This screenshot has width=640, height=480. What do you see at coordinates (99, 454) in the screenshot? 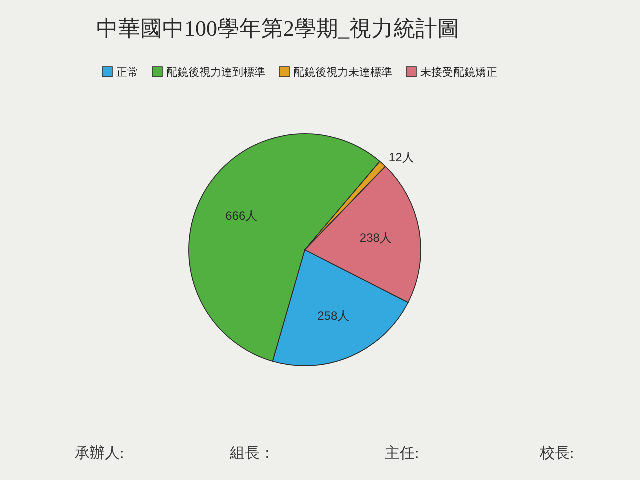
I see `annotation: 承辦人:` at bounding box center [99, 454].